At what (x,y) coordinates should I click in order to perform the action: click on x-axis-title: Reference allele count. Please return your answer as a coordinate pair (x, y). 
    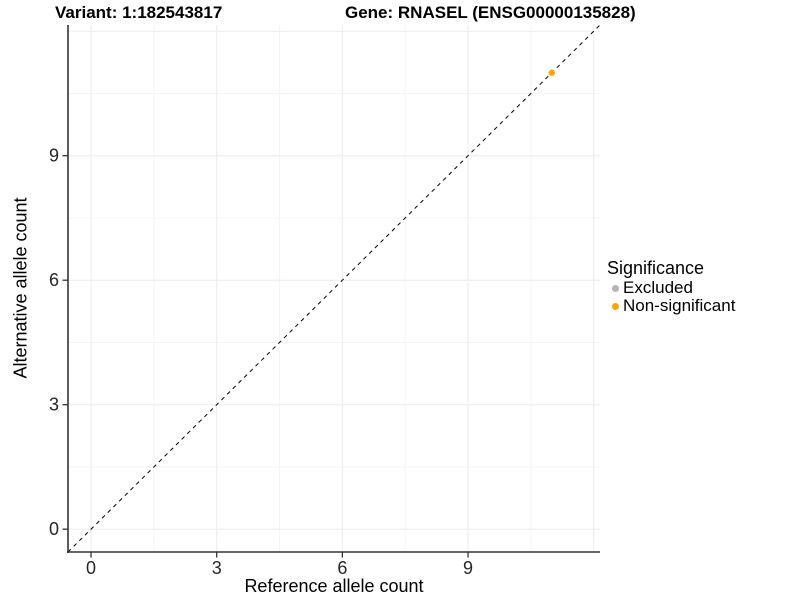
    Looking at the image, I should click on (334, 586).